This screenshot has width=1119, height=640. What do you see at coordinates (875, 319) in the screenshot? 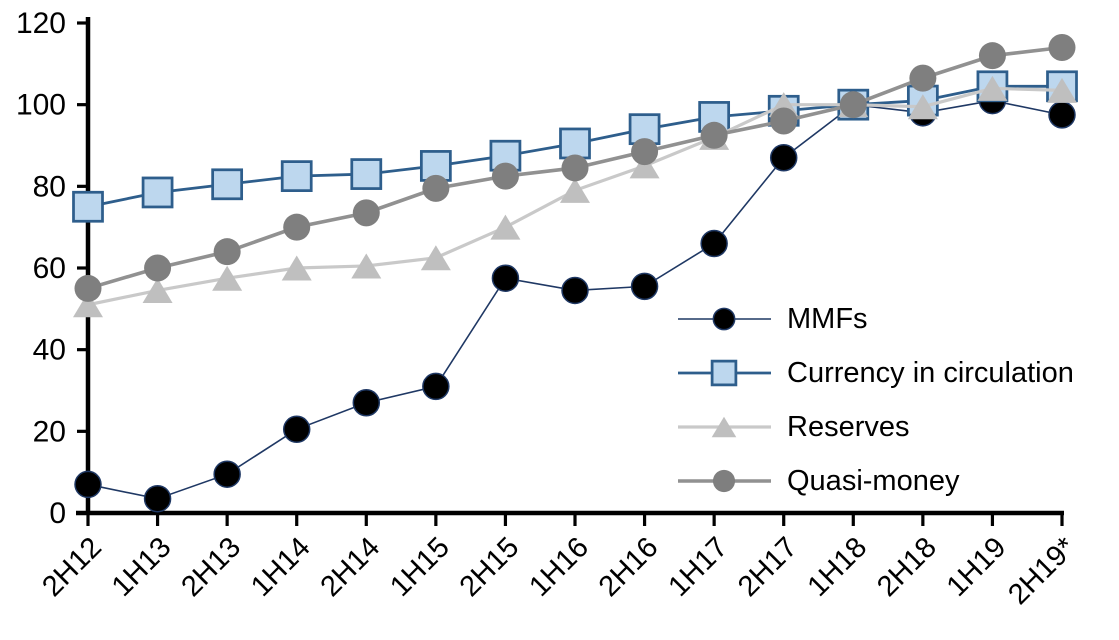
I see `legend-item-mmfs: MMFs` at bounding box center [875, 319].